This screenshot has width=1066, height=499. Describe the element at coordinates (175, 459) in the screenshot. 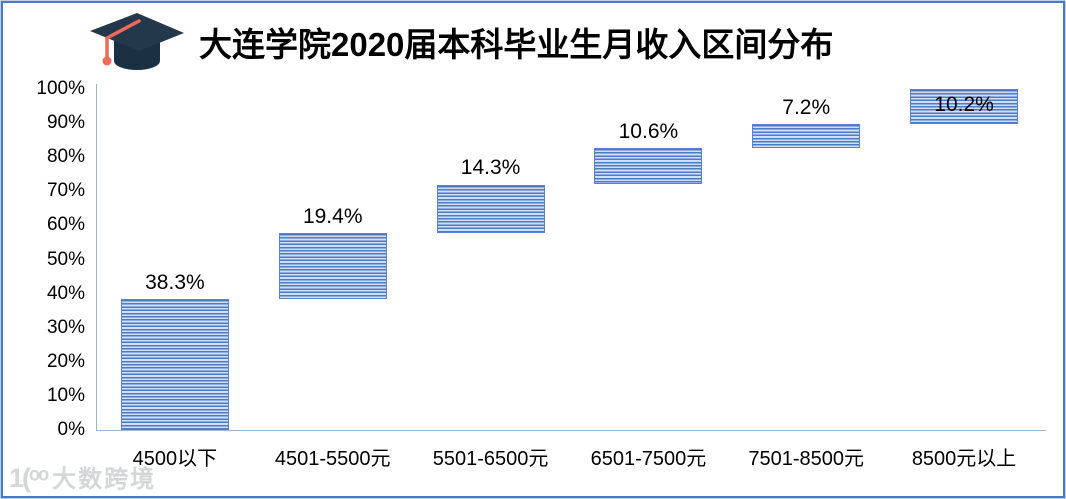

I see `x-tick-label: 4500以下` at that location.